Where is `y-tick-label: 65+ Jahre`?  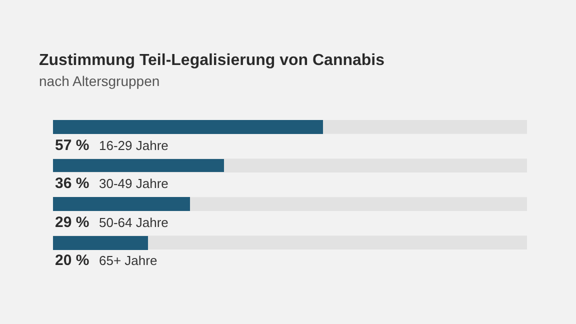
y-tick-label: 65+ Jahre is located at coordinates (128, 260).